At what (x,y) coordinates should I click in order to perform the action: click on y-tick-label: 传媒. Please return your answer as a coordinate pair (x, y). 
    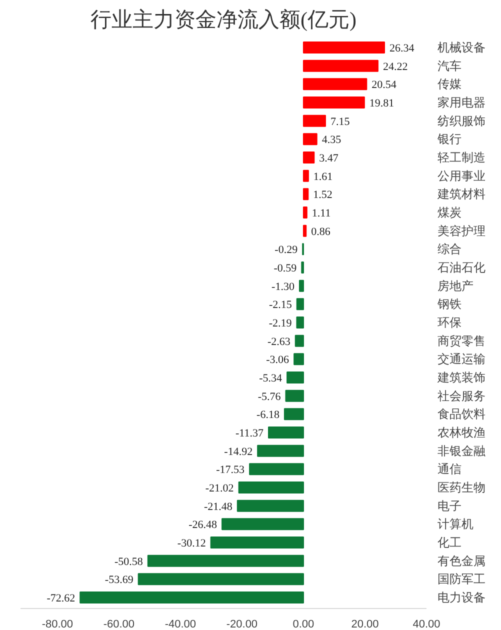
    Looking at the image, I should click on (450, 84).